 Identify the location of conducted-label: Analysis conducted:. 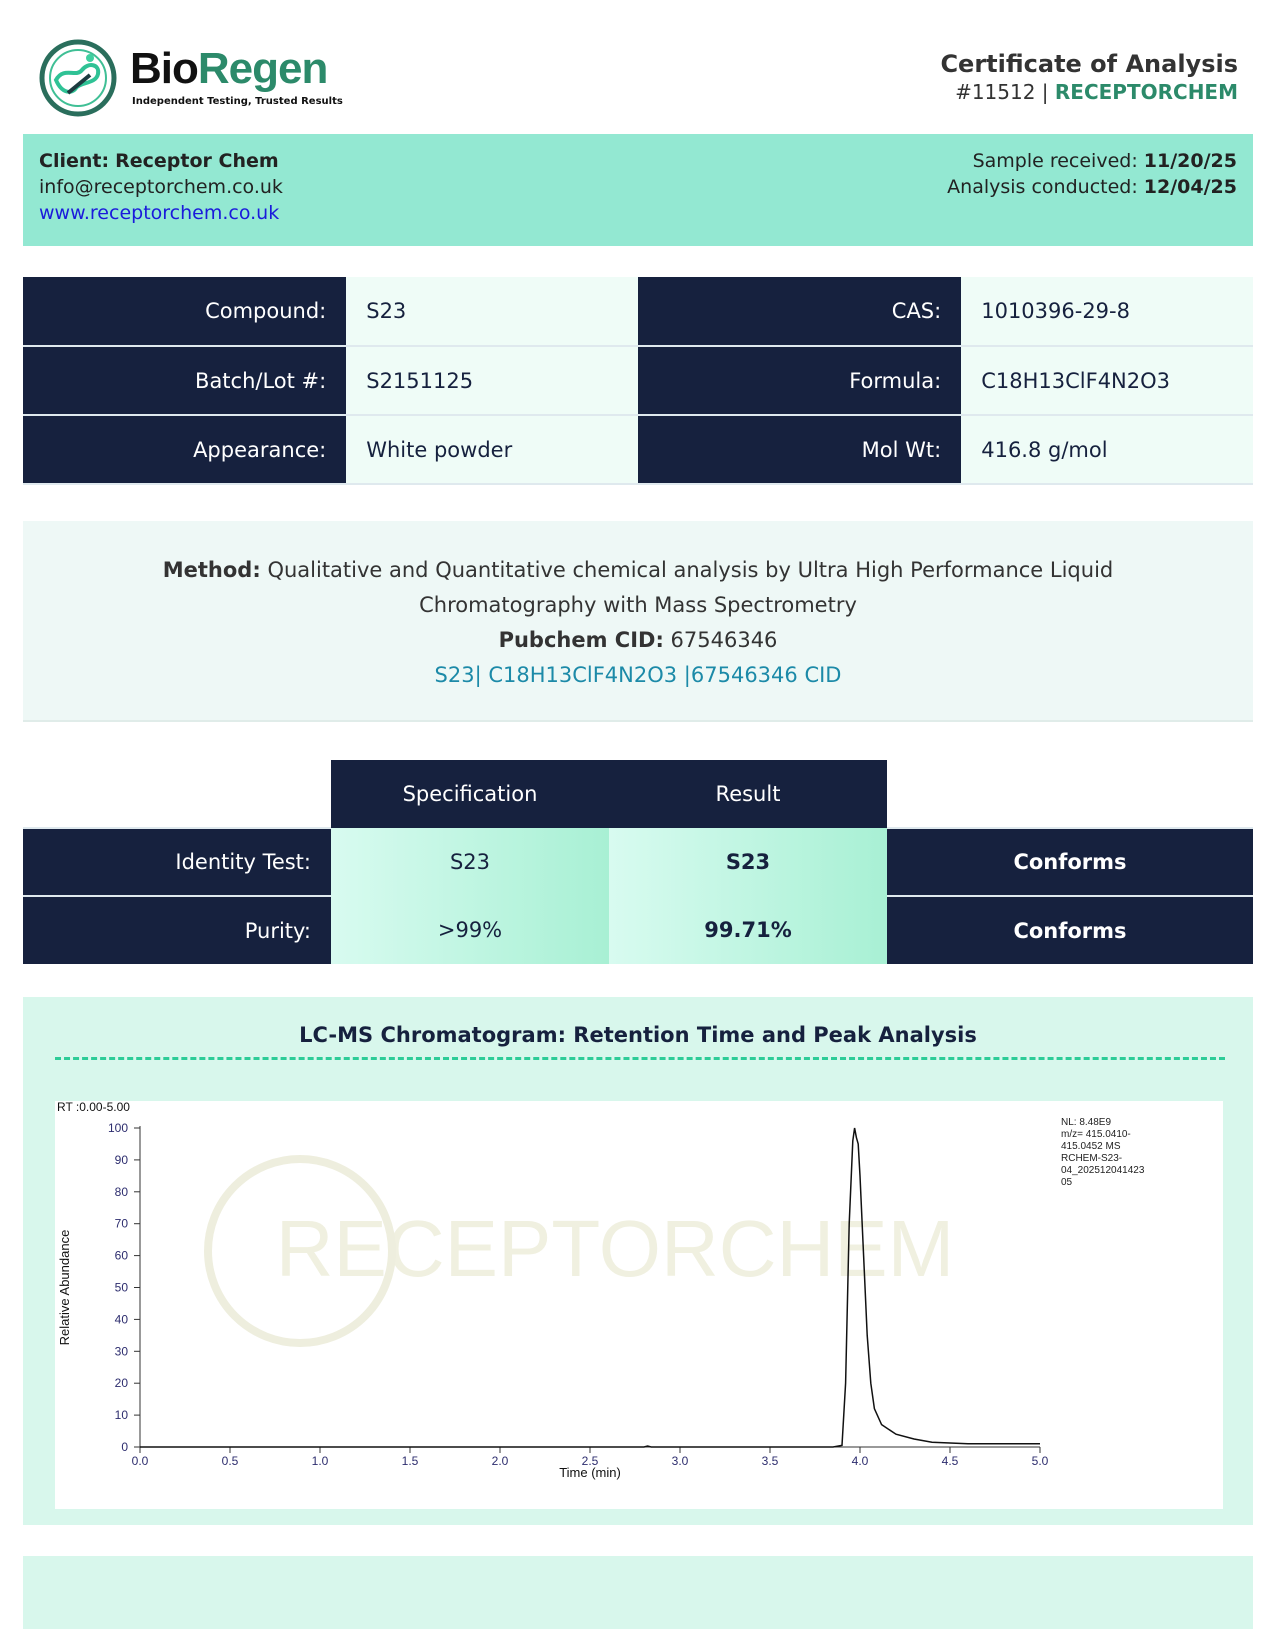
(1042, 187).